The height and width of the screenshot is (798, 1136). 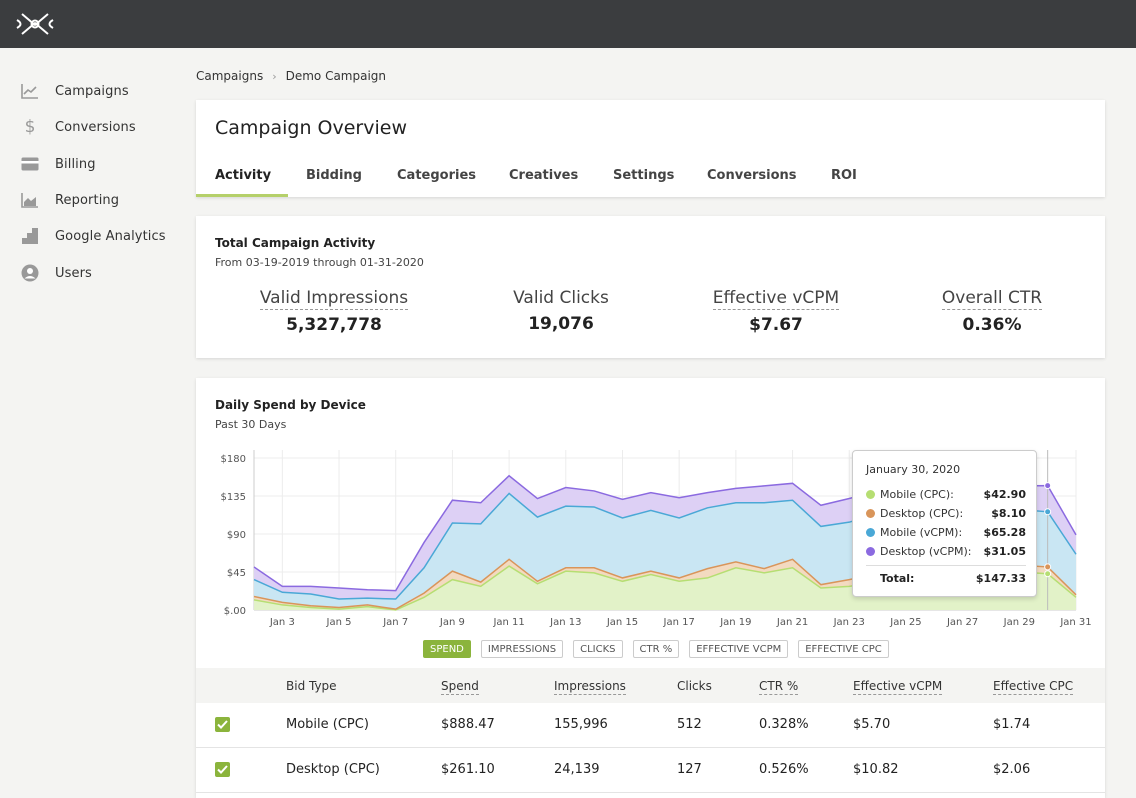 I want to click on tab-categories: Categories, so click(x=437, y=175).